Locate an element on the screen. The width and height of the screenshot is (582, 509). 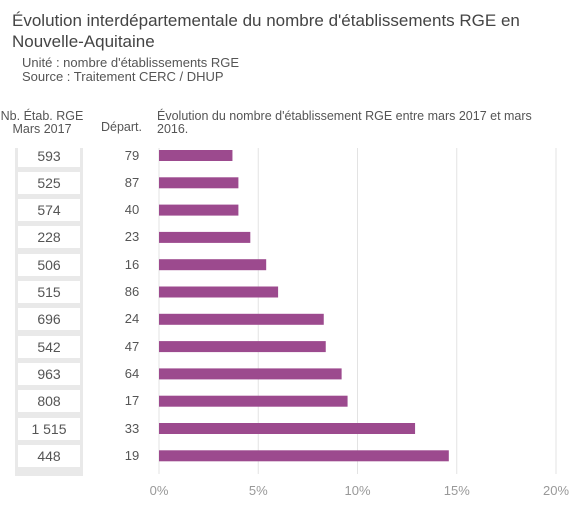
count-cell: 593 is located at coordinates (49, 155).